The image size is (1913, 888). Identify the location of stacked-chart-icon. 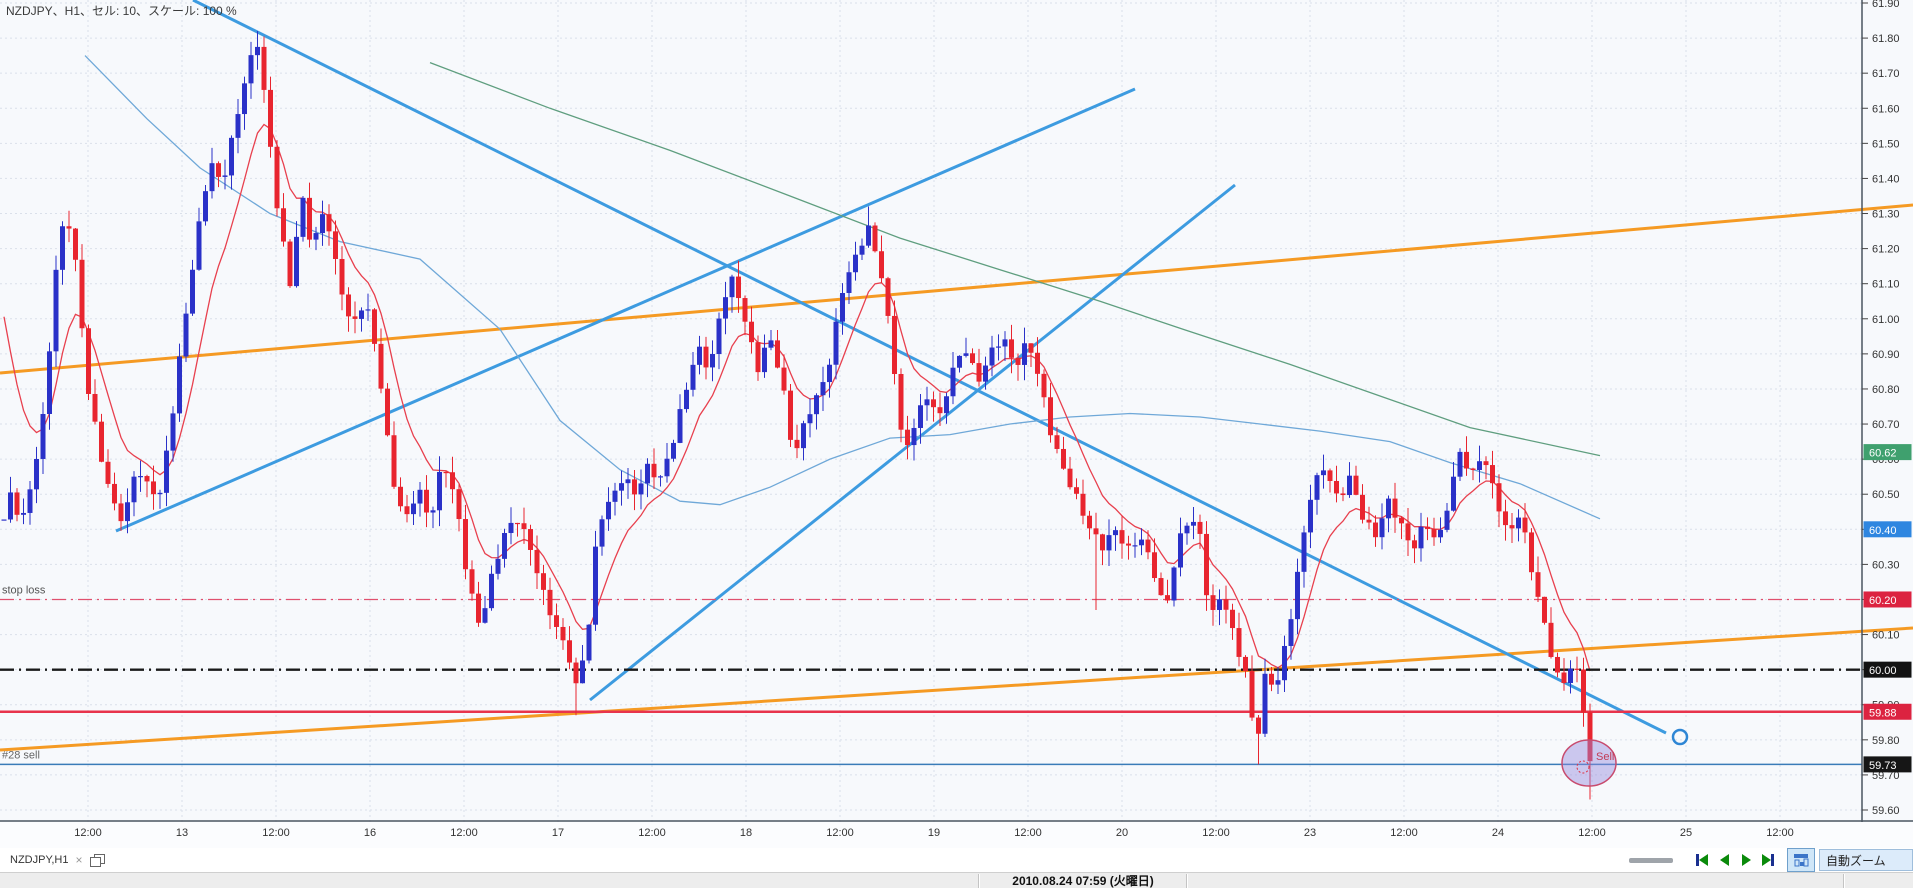
(1801, 860).